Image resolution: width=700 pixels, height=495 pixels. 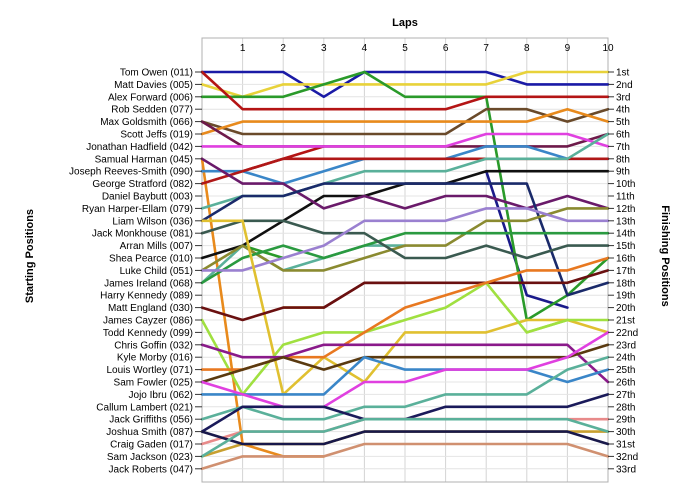 I want to click on driver-label: Liam Wilson (036), so click(x=152, y=221).